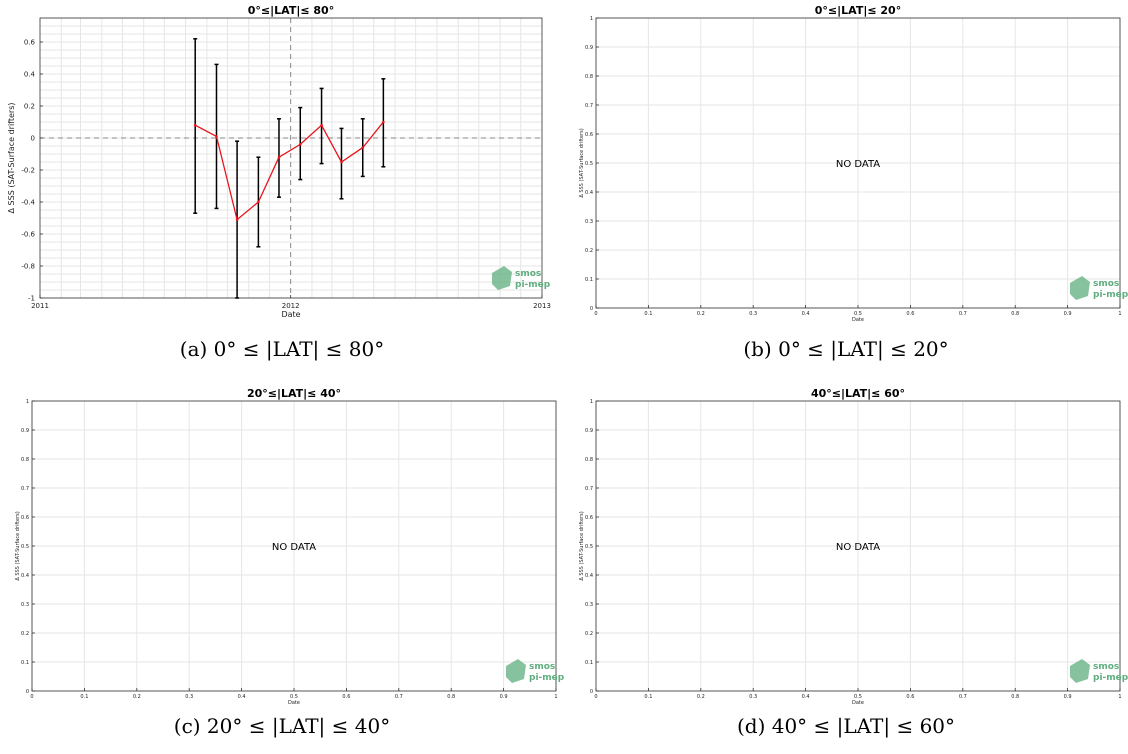  Describe the element at coordinates (846, 349) in the screenshot. I see `caption-b: (b) 0° ≤ |LAT| ≤ 20°` at that location.